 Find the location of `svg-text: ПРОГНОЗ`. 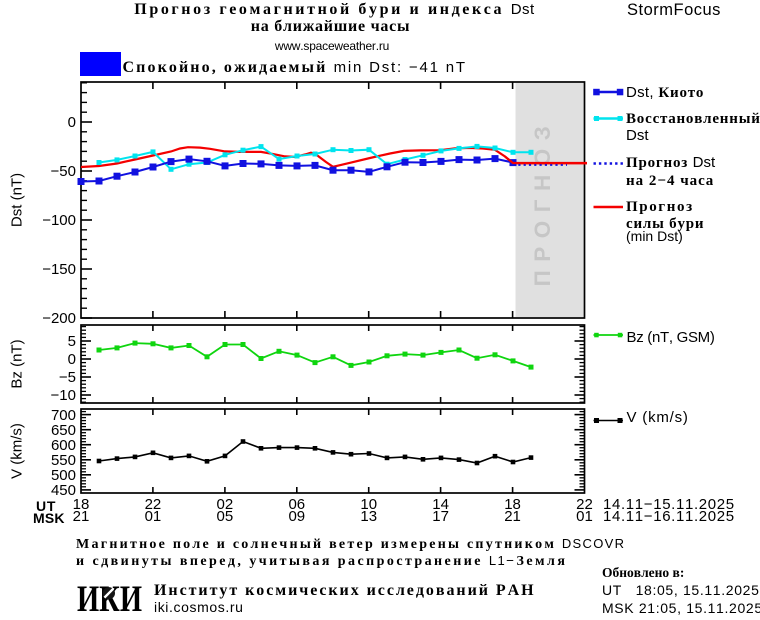

svg-text: ПРОГНОЗ is located at coordinates (542, 202).